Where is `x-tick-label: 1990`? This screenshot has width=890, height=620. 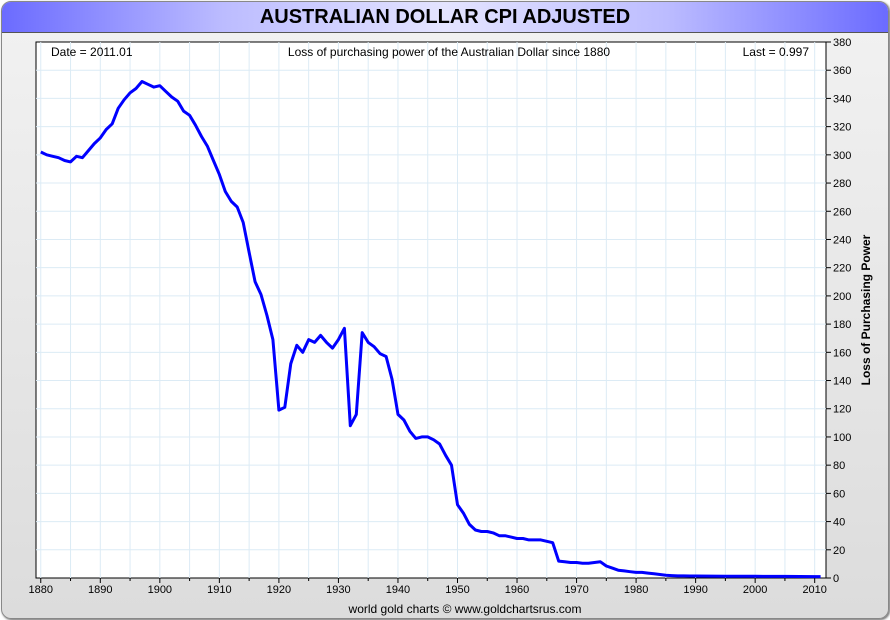
x-tick-label: 1990 is located at coordinates (695, 590).